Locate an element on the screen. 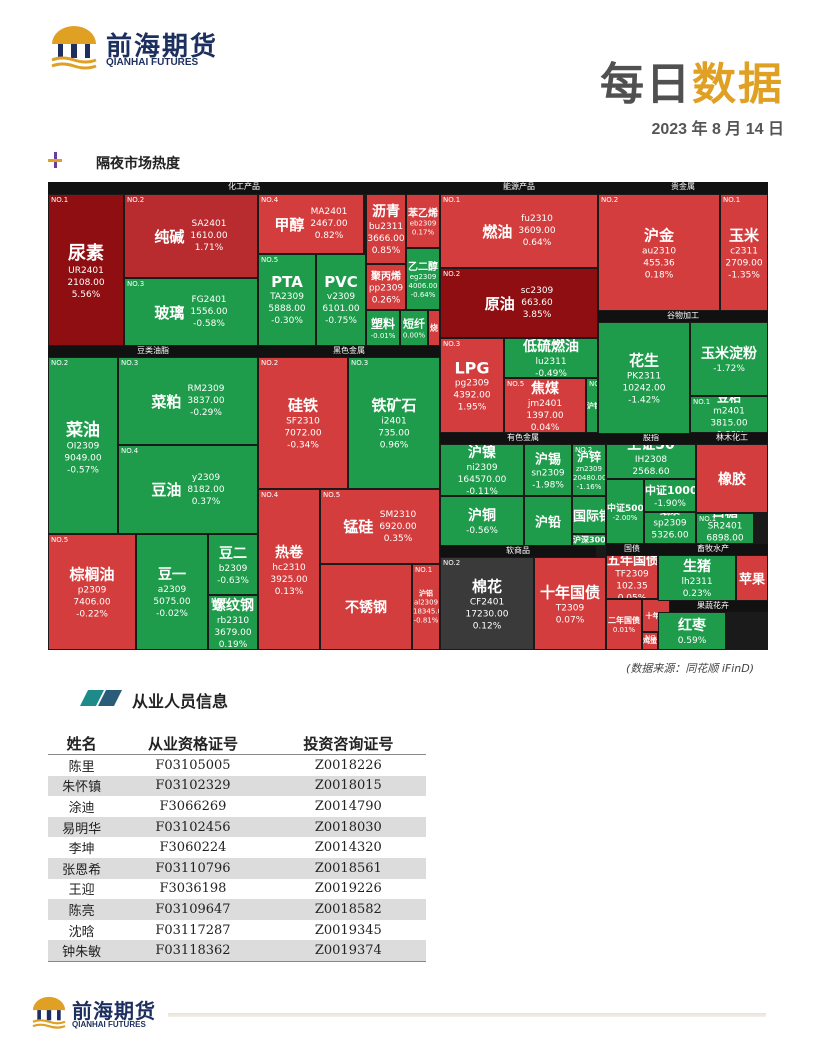 The width and height of the screenshot is (816, 1056). treemap-tile: 豆一 a2309 5075.00 -0.02% is located at coordinates (172, 592).